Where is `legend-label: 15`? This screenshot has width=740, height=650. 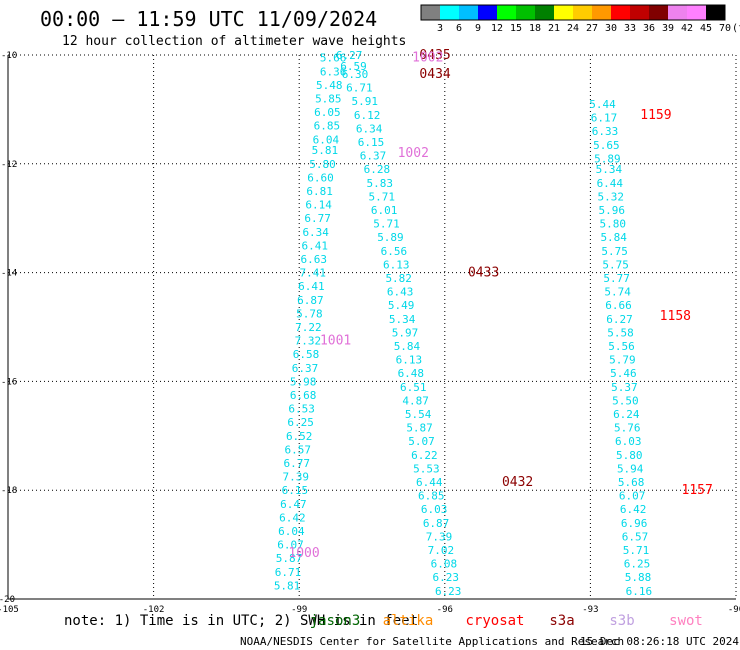 legend-label: 15 is located at coordinates (516, 28).